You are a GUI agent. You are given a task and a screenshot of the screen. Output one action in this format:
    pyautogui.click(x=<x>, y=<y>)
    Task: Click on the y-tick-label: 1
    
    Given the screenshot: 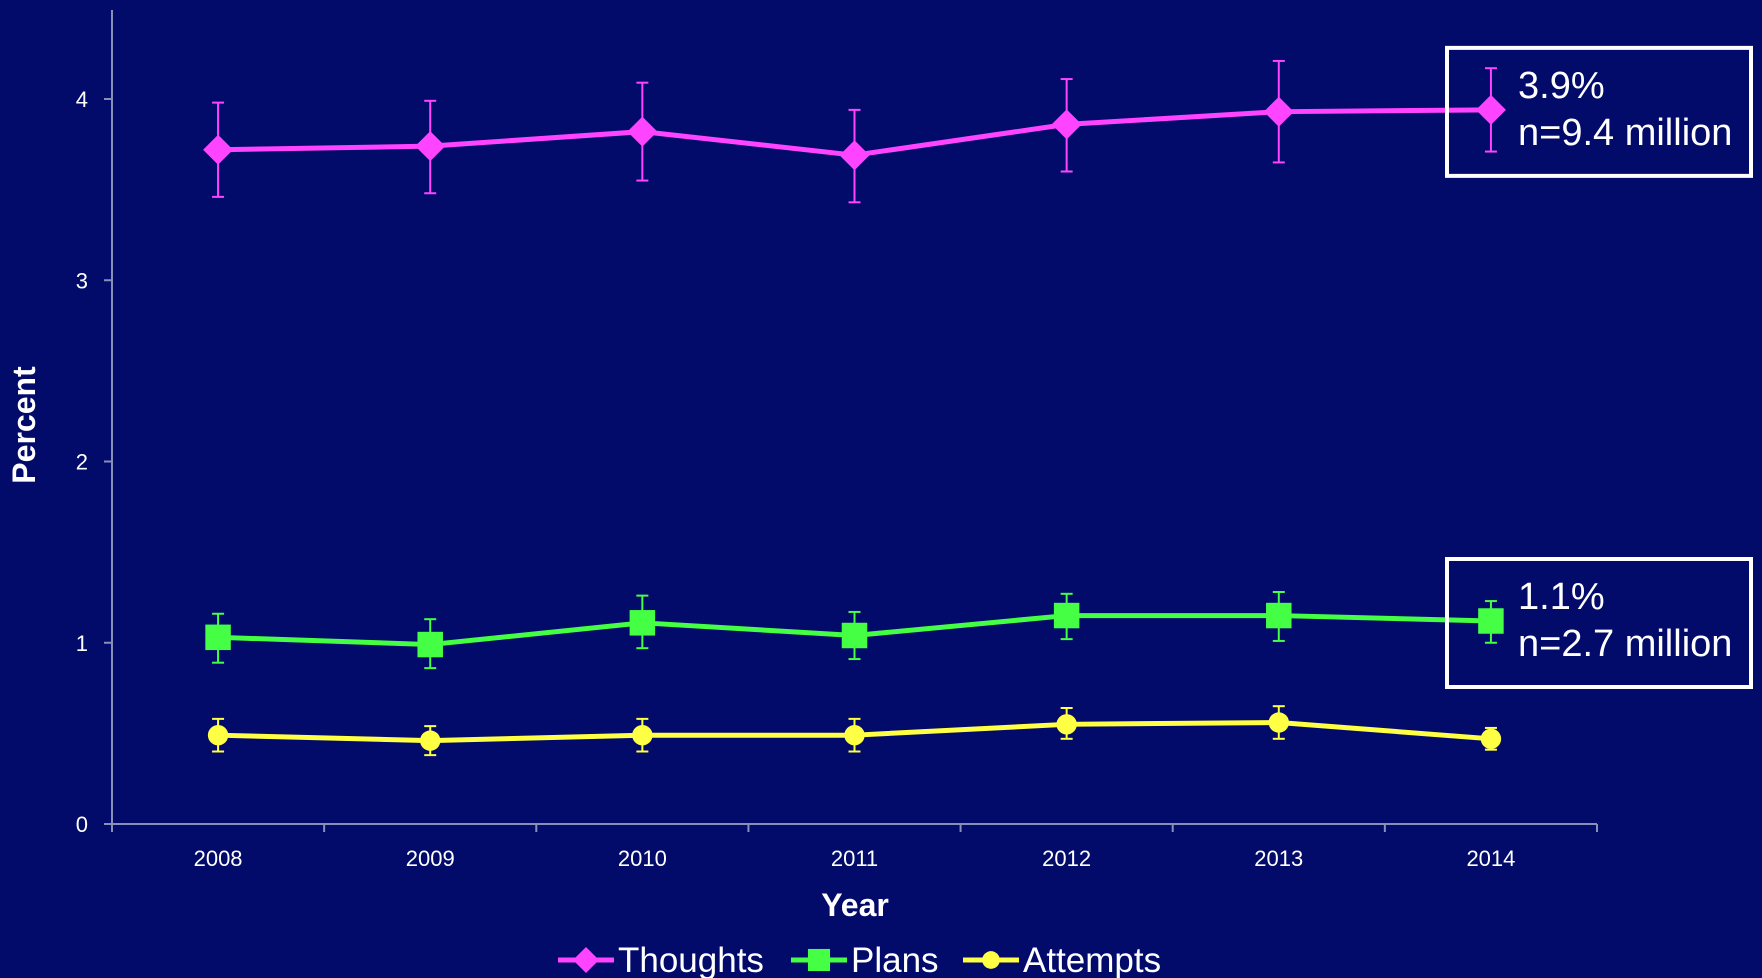 What is the action you would take?
    pyautogui.click(x=82, y=643)
    